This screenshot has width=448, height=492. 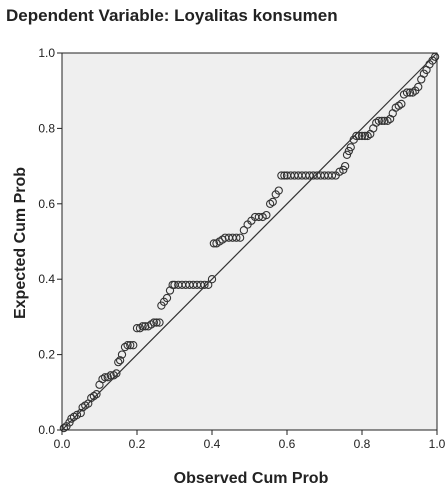 What do you see at coordinates (46, 279) in the screenshot?
I see `y-tick-label: 0.4` at bounding box center [46, 279].